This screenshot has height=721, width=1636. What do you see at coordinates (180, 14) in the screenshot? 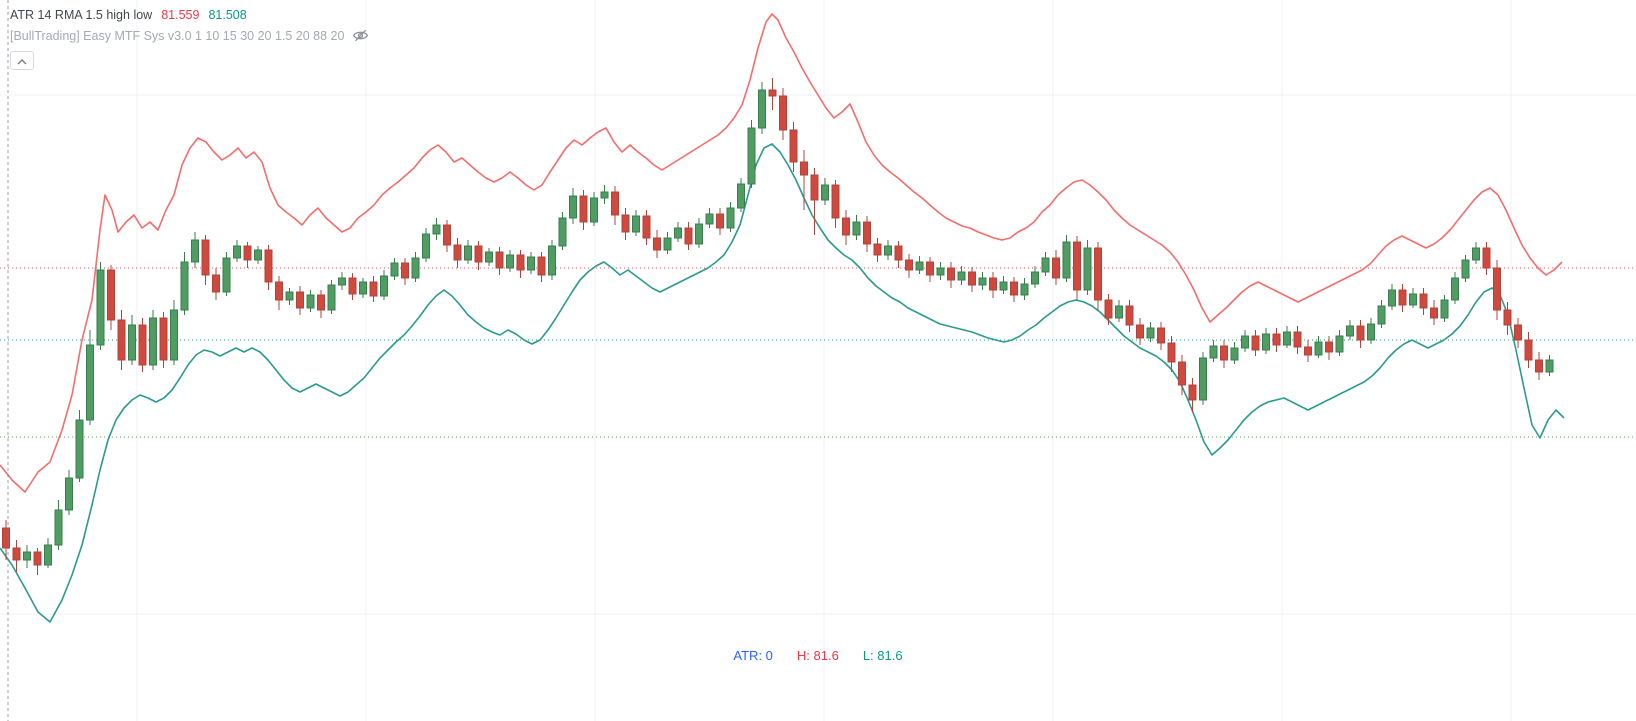
I see `indicator-atr-upper-value: 81.559` at bounding box center [180, 14].